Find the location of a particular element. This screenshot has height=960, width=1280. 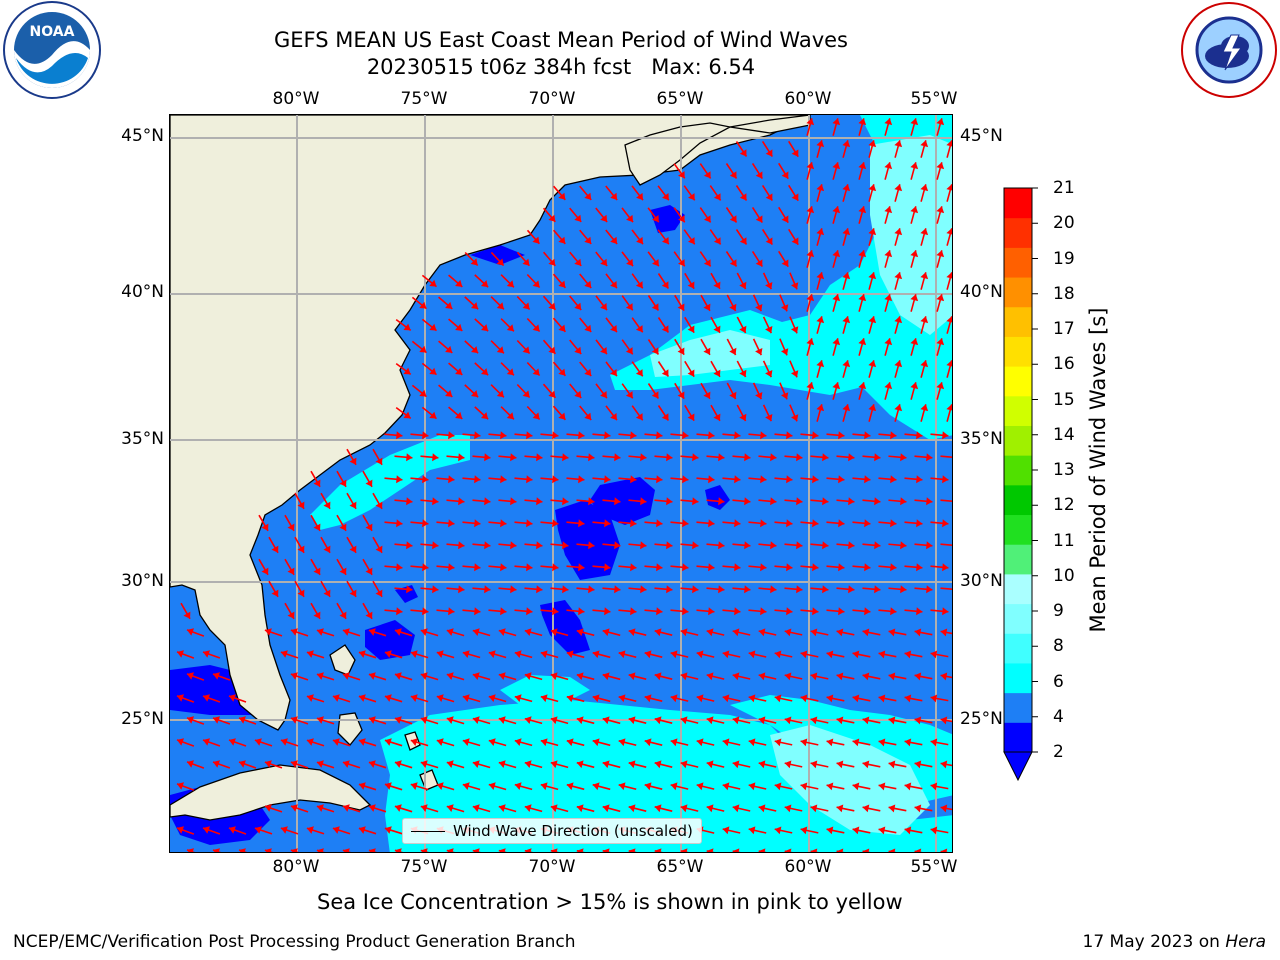

footer-host: Hera is located at coordinates (1245, 942).